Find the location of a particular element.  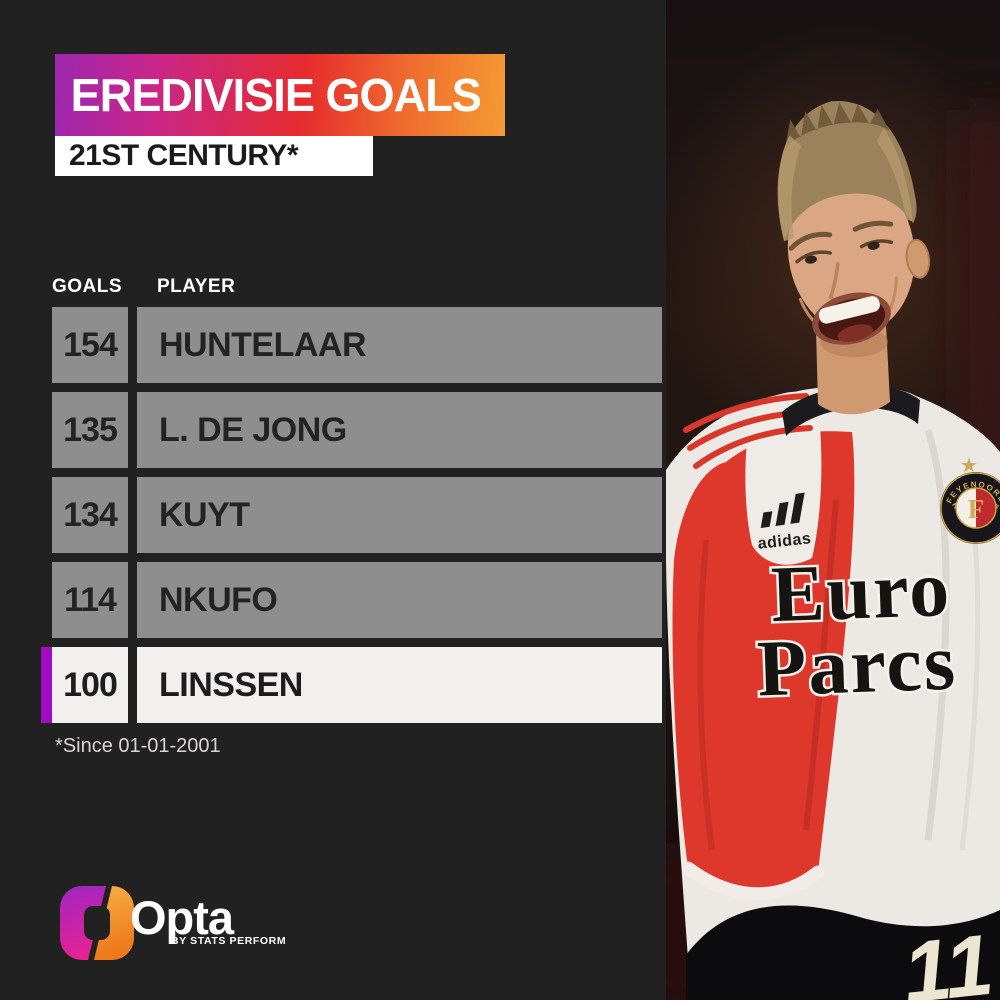

table-row: 154 HUNTELAAR is located at coordinates (351, 345).